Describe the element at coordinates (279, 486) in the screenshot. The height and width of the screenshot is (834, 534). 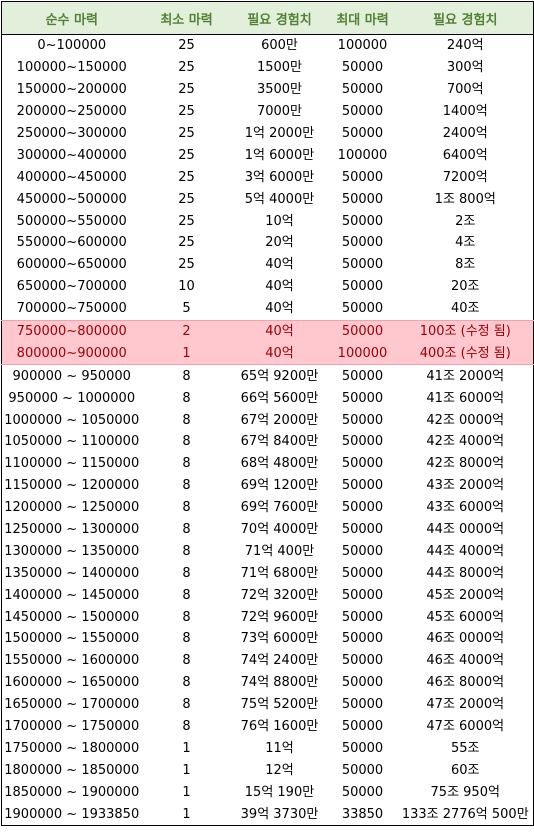
I see `cell-required-exp: 69억 1200만` at that location.